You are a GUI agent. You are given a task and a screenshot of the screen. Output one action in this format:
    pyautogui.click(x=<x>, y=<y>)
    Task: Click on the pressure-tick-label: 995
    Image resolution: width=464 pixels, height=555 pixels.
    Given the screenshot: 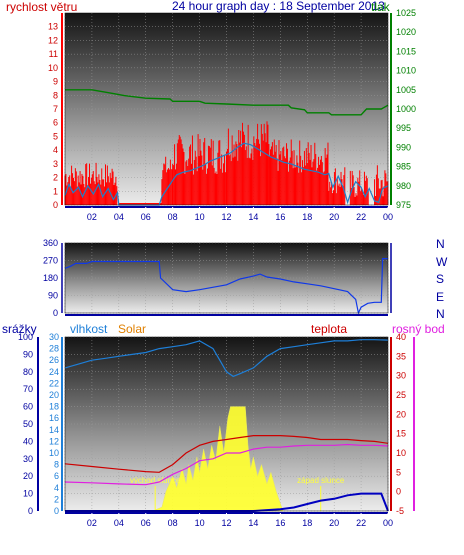 What is the action you would take?
    pyautogui.click(x=403, y=128)
    